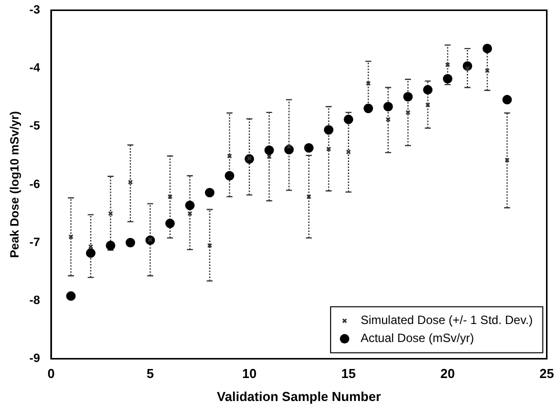 This screenshot has width=557, height=411. I want to click on y-axis-title: Peak Dose (log10 mSv/yr), so click(15, 184).